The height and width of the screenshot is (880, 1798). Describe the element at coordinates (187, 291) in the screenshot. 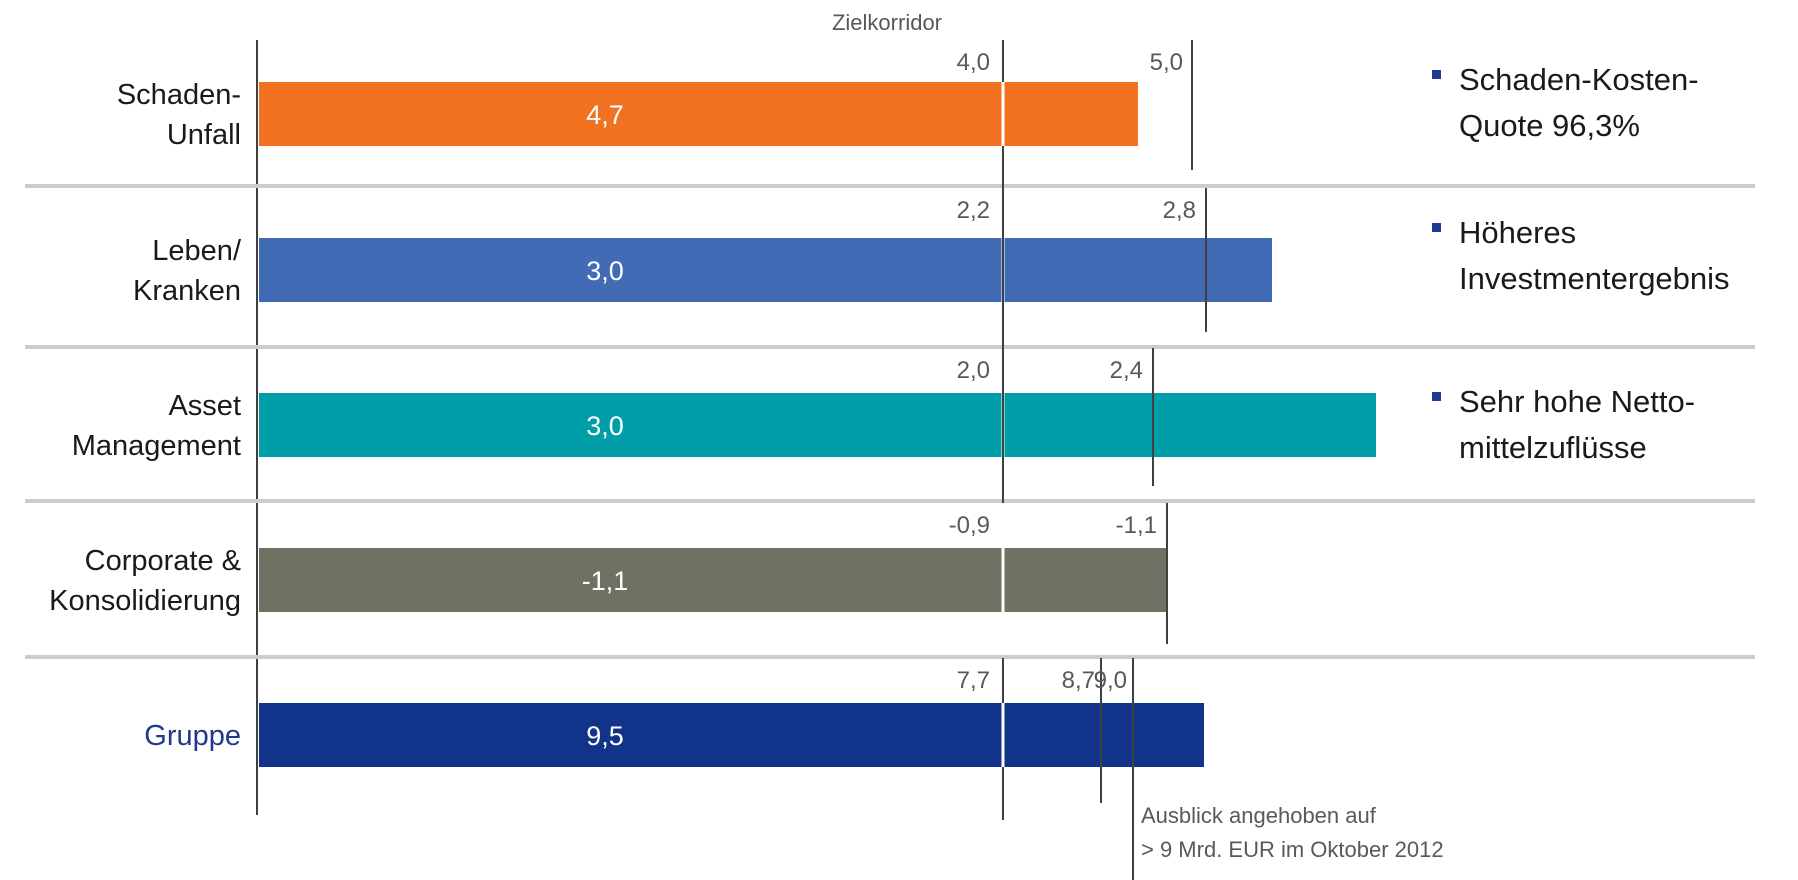

I see `category-label: Kranken` at that location.